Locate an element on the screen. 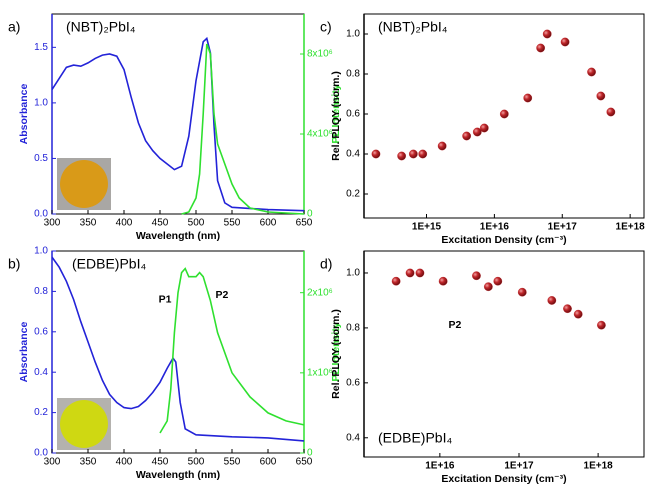 The height and width of the screenshot is (491, 646). y-tick-label: 1.5 is located at coordinates (41, 47).